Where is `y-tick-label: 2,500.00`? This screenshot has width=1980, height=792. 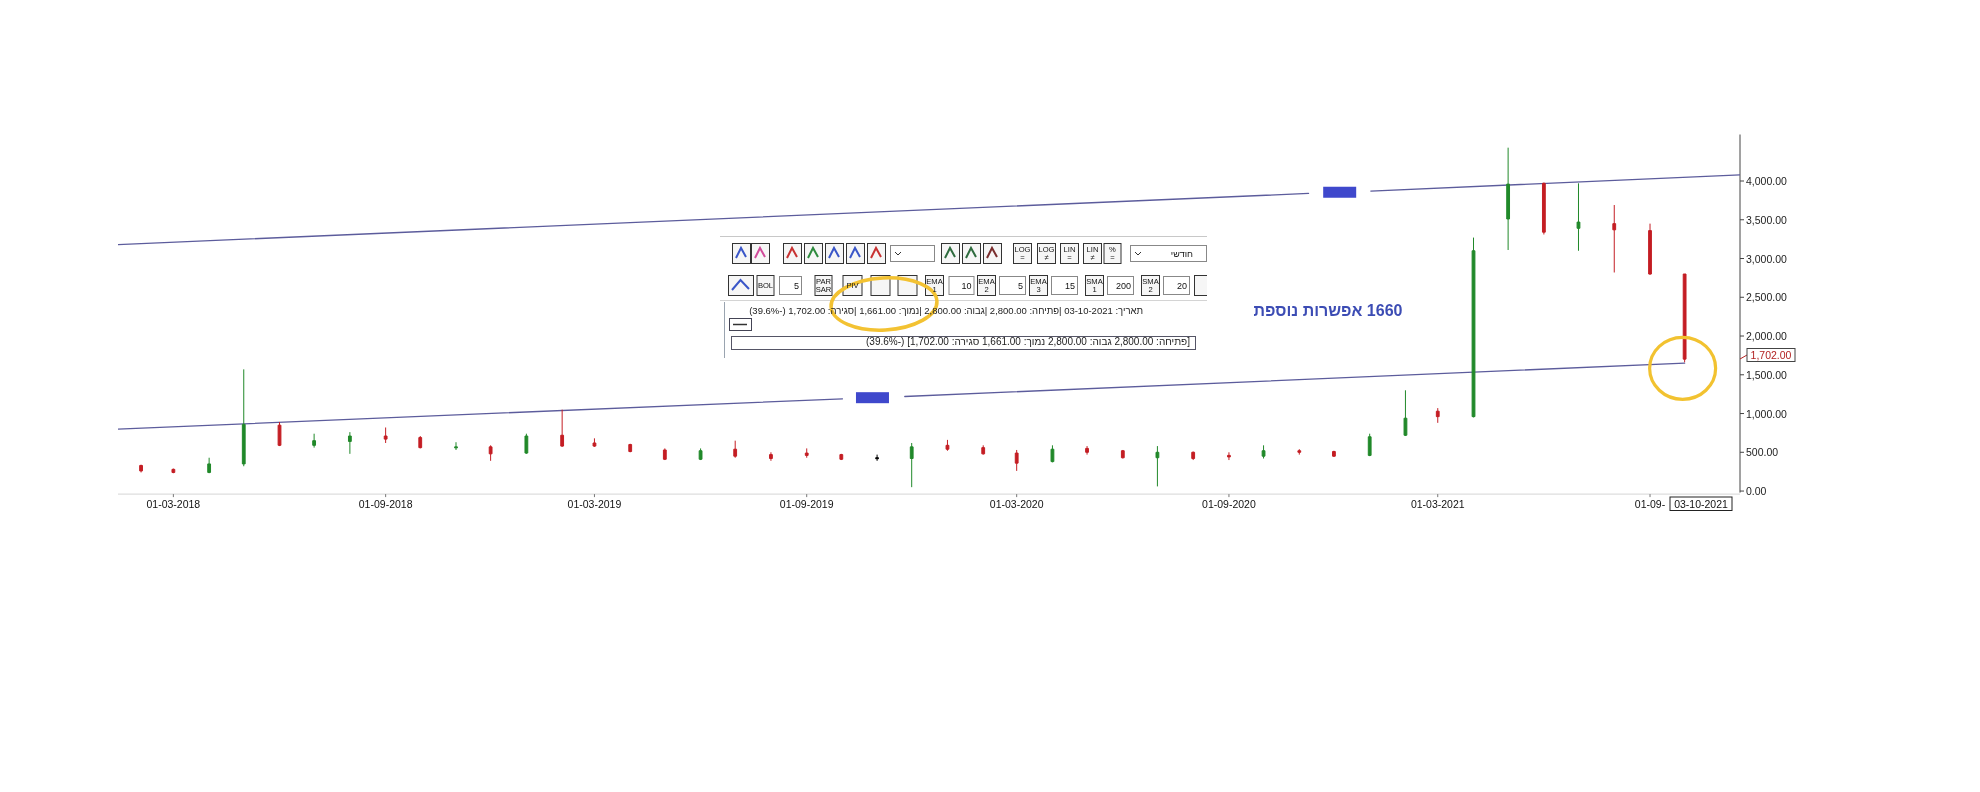 y-tick-label: 2,500.00 is located at coordinates (1767, 297).